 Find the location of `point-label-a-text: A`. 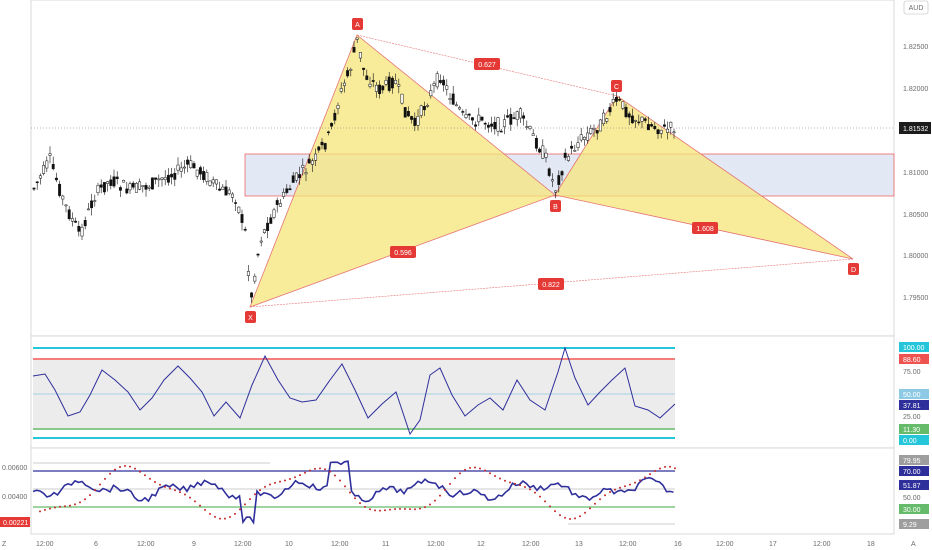

point-label-a-text: A is located at coordinates (357, 25).